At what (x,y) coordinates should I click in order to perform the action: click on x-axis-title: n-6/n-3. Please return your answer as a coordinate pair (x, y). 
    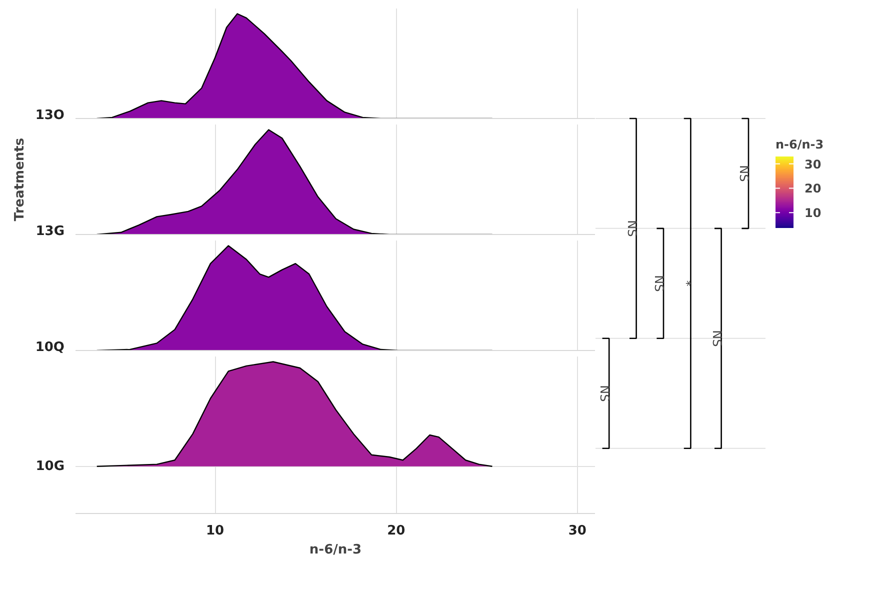
    Looking at the image, I should click on (335, 550).